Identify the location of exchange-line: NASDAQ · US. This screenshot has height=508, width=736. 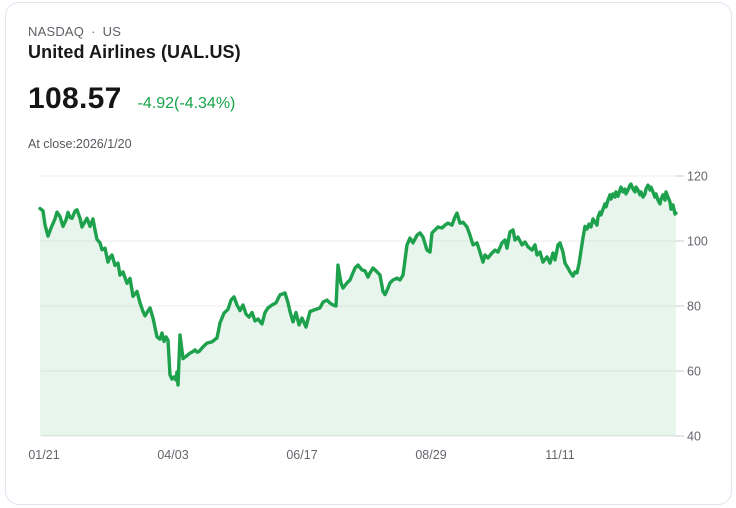
(74, 31).